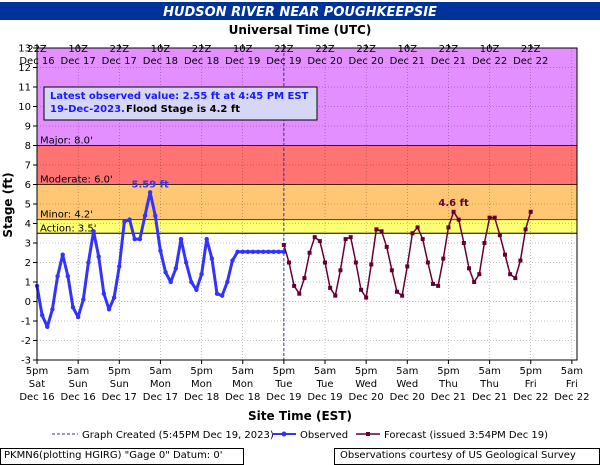  What do you see at coordinates (36, 61) in the screenshot?
I see `top-tick-label-date: Dec 16` at bounding box center [36, 61].